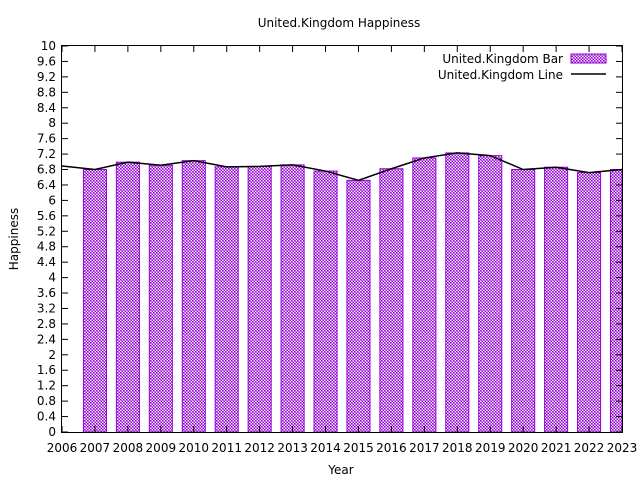 The width and height of the screenshot is (640, 480). Describe the element at coordinates (160, 298) in the screenshot. I see `bar-2009` at that location.